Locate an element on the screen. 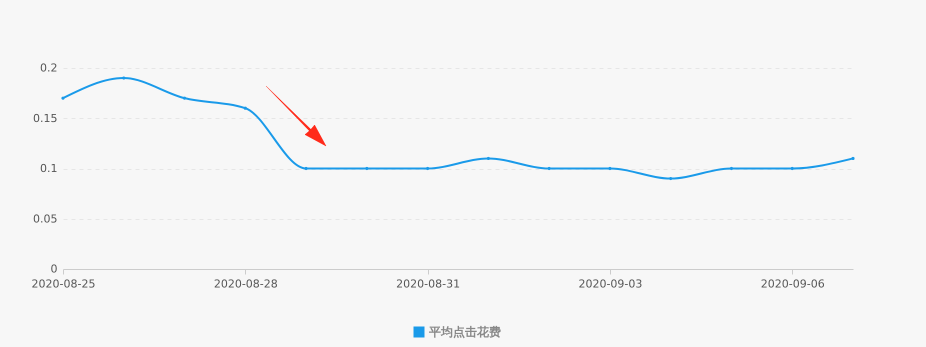  x-tick-label: 2020-09-06 is located at coordinates (792, 284).